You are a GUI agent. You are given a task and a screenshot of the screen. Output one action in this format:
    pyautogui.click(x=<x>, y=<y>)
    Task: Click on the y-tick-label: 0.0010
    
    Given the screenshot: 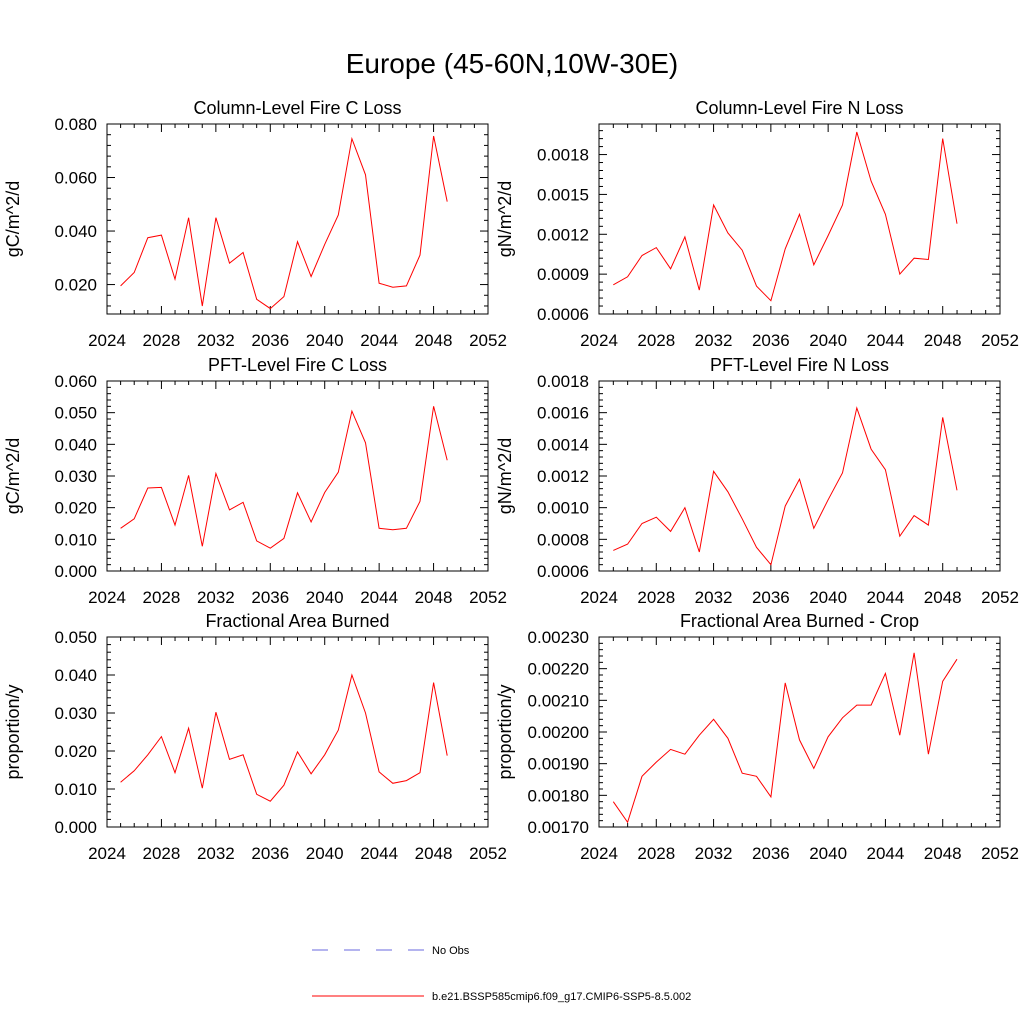 What is the action you would take?
    pyautogui.click(x=563, y=508)
    